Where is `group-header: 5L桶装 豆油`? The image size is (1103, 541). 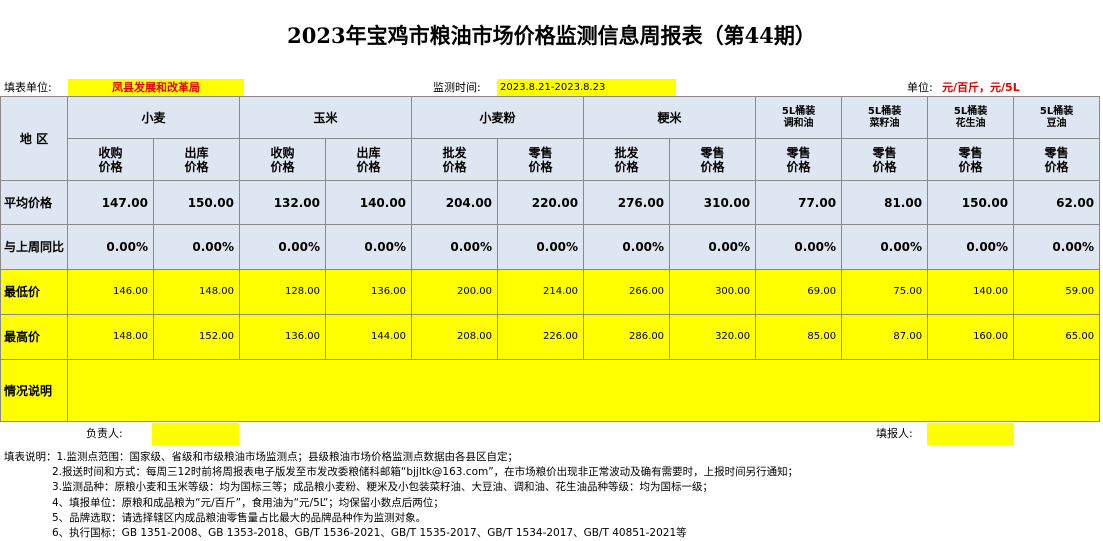 group-header: 5L桶装 豆油 is located at coordinates (1057, 117).